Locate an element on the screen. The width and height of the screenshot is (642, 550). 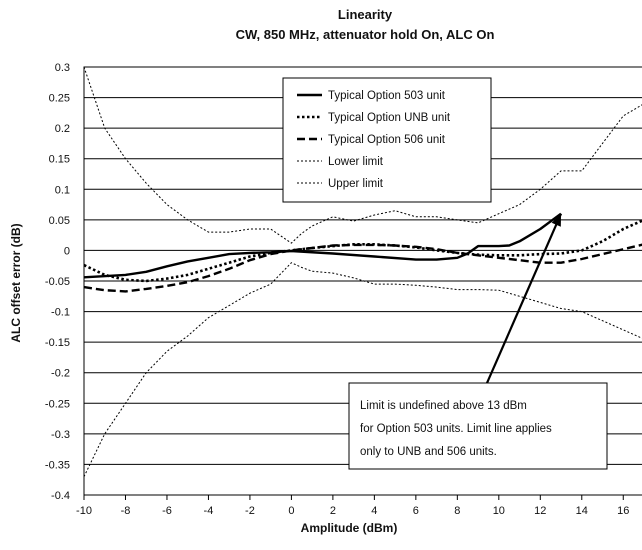
x-tick-label: 4 is located at coordinates (374, 511).